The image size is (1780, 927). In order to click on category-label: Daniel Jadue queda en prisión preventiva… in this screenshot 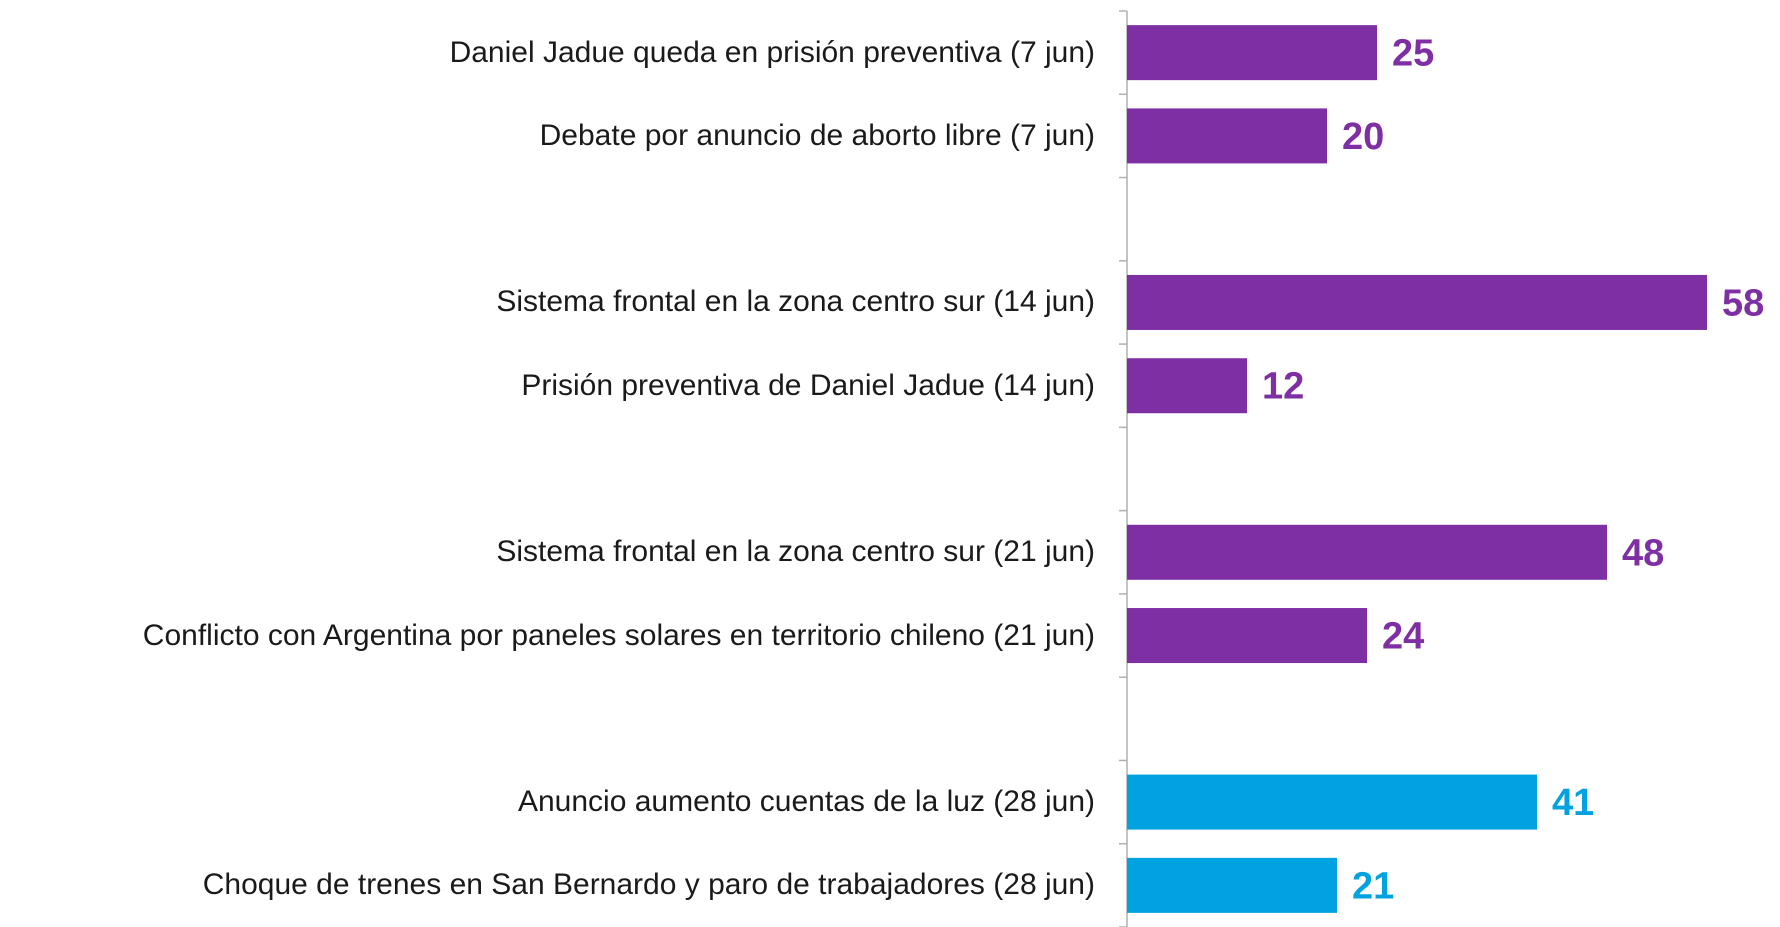, I will do `click(772, 52)`.